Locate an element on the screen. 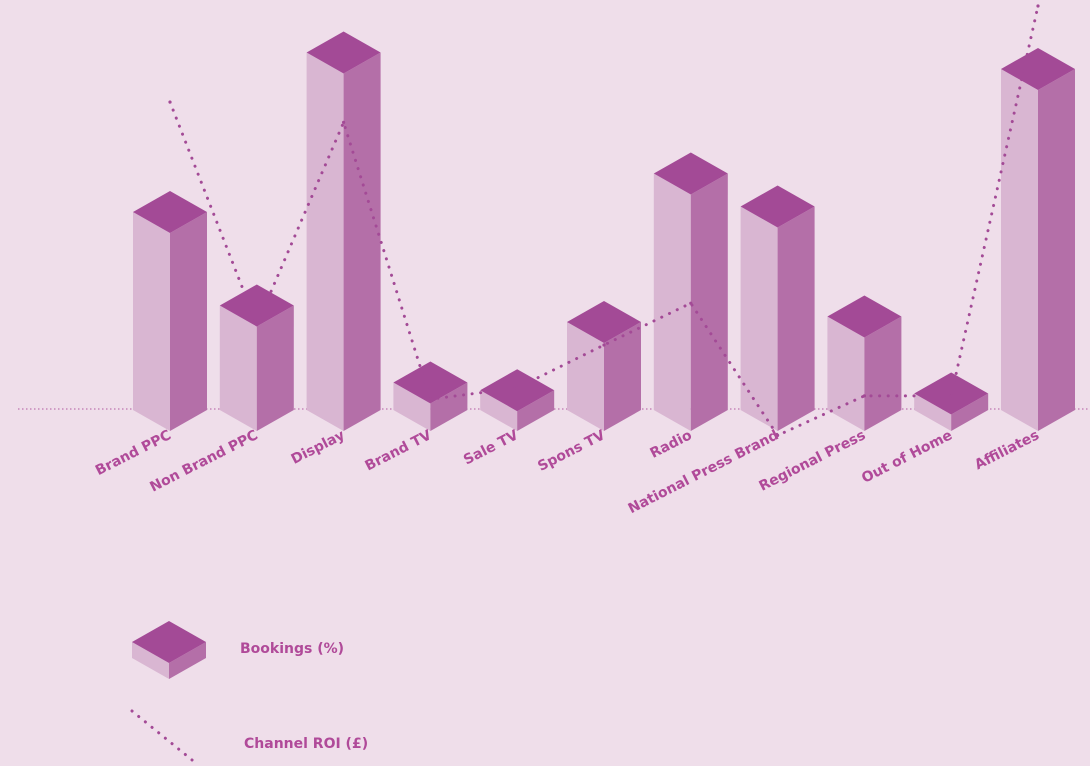  legend-roi-swatch is located at coordinates (164, 737).